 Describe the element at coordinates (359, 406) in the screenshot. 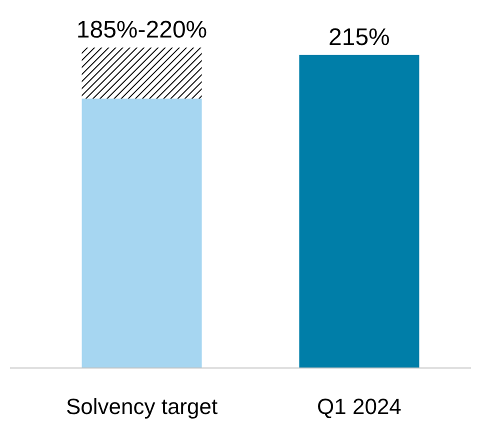

I see `x-tick-label: Q1 2024` at that location.